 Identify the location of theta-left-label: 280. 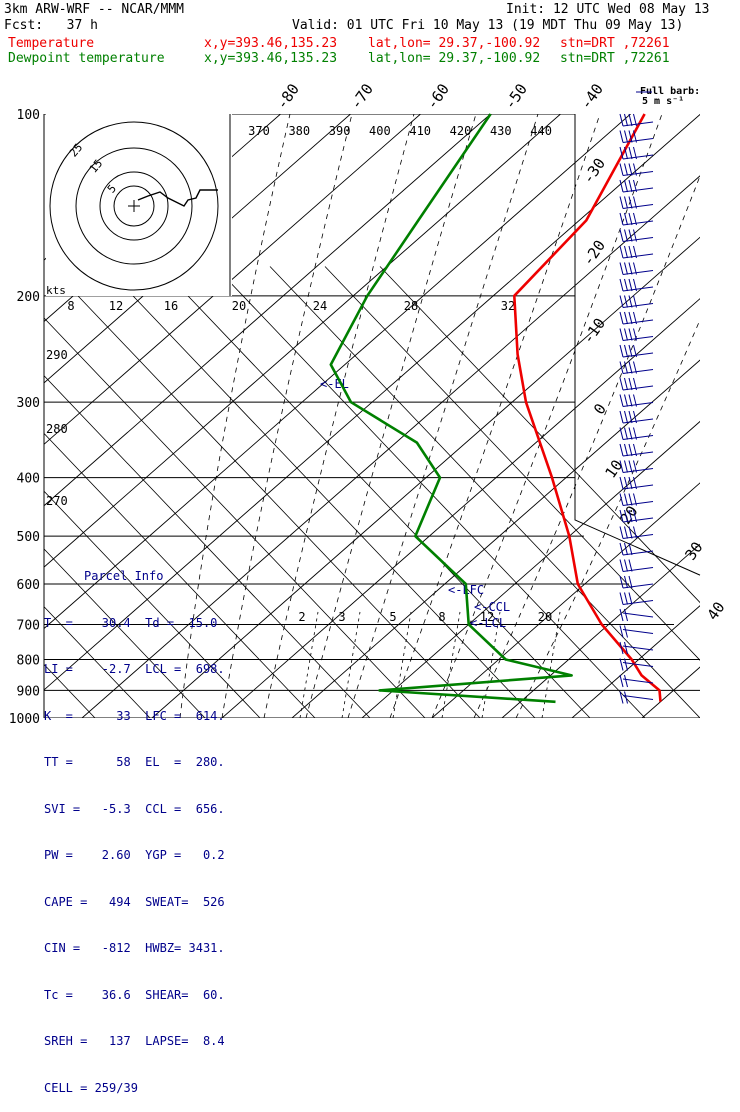
(57, 429).